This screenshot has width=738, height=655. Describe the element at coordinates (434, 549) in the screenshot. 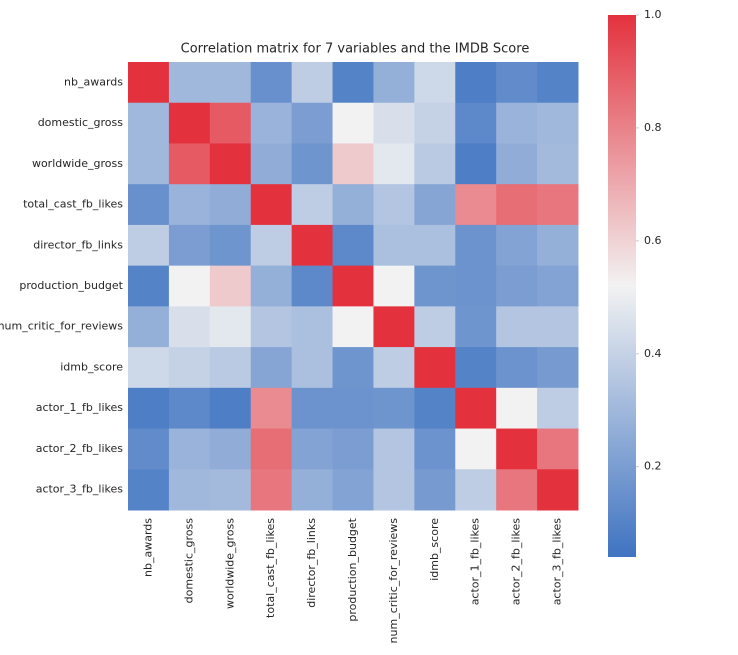

I see `x-tick-label: idmb_score` at that location.